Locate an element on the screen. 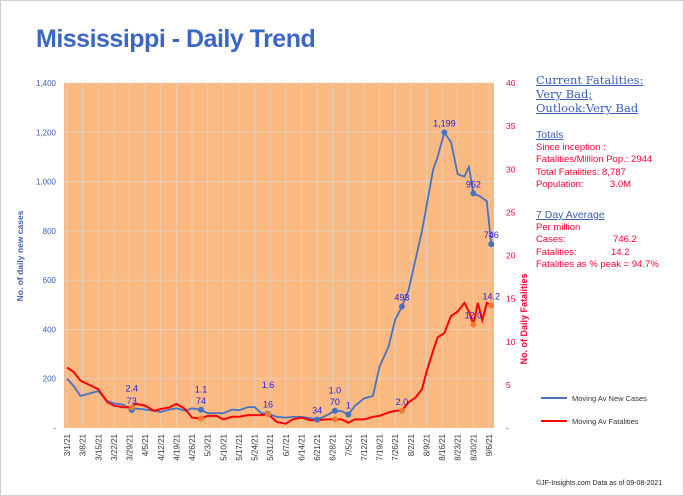  y2-tick-label: 10 is located at coordinates (511, 342).